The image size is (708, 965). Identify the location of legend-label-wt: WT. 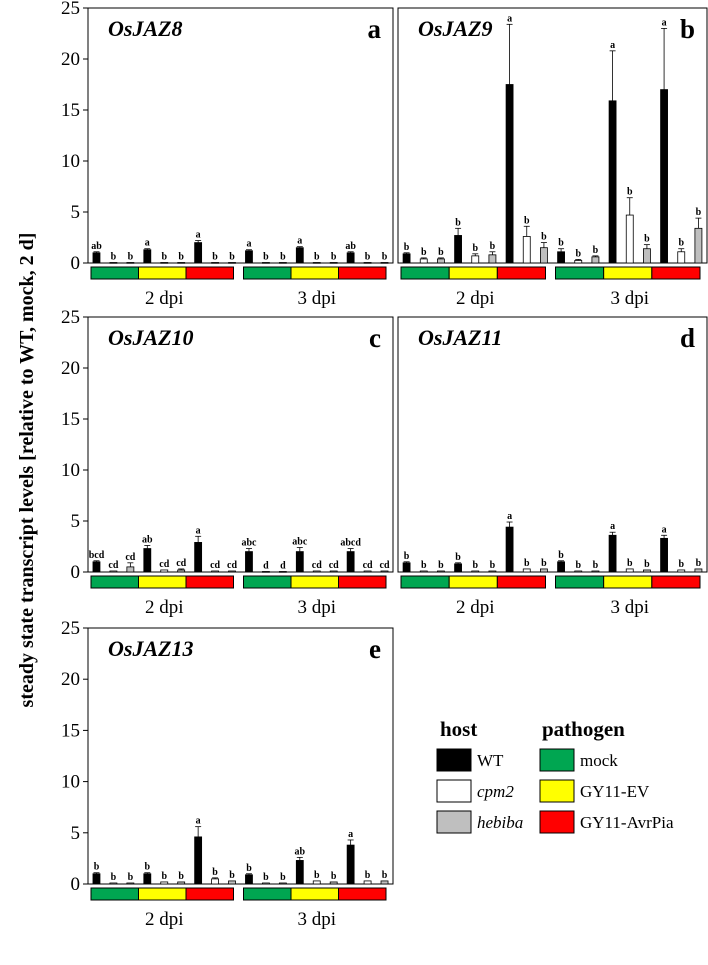
(490, 760).